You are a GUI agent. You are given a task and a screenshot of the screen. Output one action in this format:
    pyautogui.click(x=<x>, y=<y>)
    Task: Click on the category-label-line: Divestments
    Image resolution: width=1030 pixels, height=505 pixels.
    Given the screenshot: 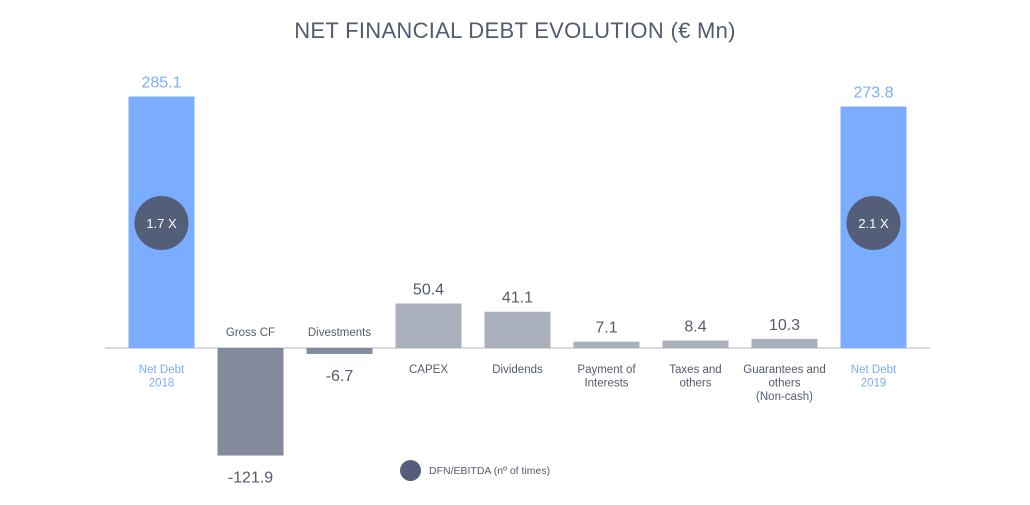 What is the action you would take?
    pyautogui.click(x=340, y=333)
    